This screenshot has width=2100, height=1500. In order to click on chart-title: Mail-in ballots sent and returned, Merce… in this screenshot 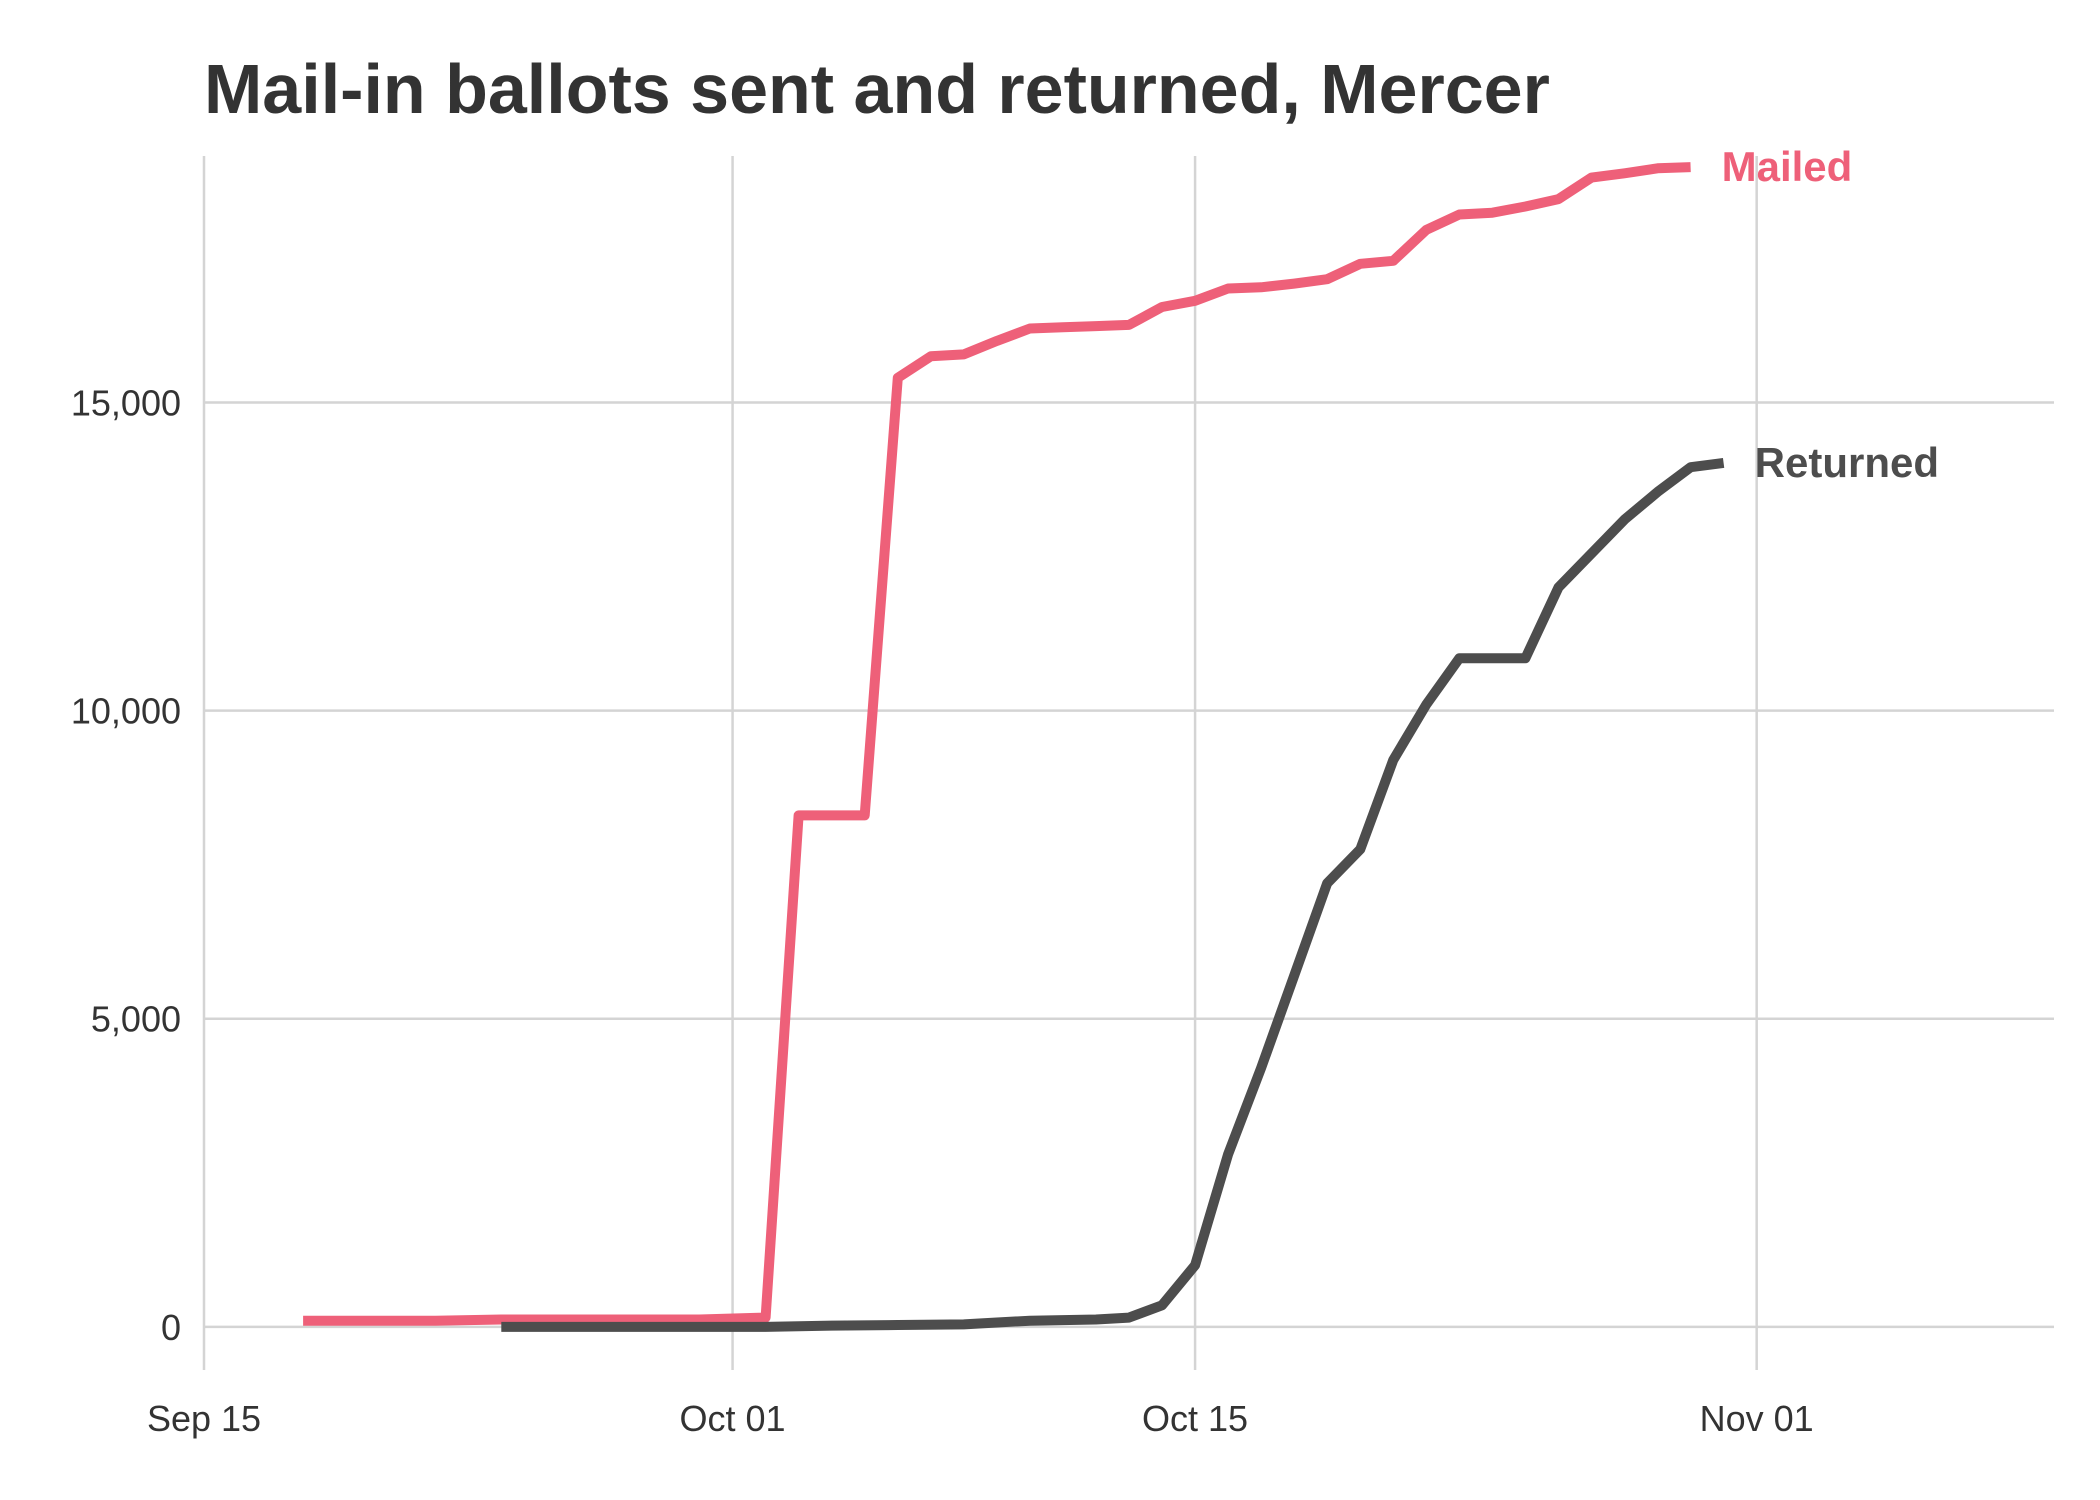, I will do `click(877, 89)`.